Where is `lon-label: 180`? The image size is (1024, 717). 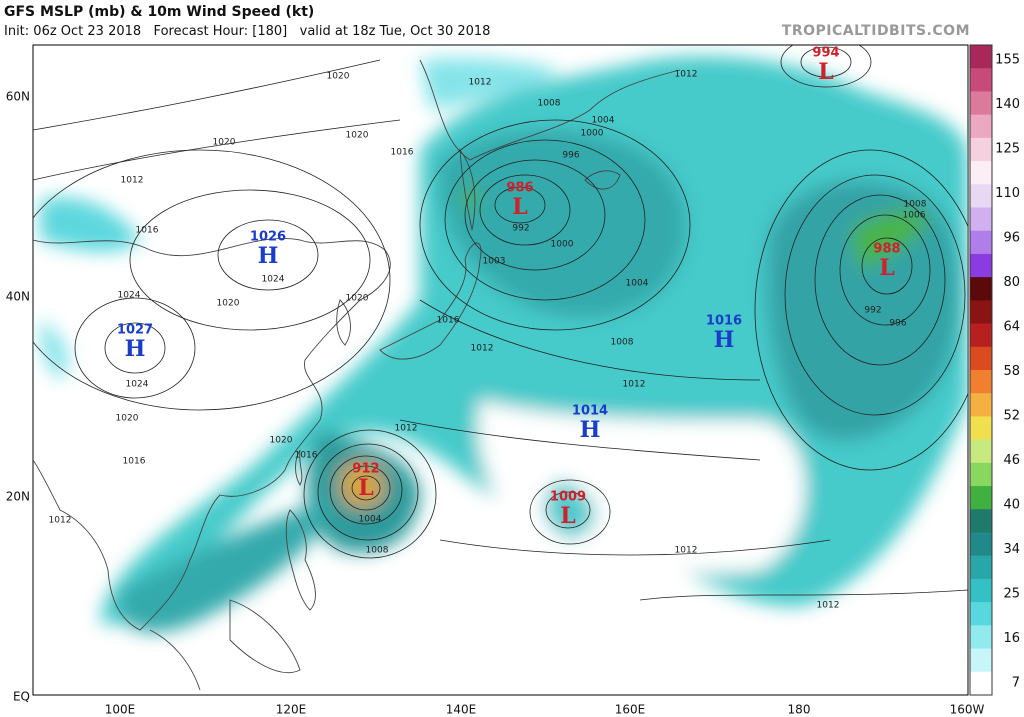
lon-label: 180 is located at coordinates (799, 710).